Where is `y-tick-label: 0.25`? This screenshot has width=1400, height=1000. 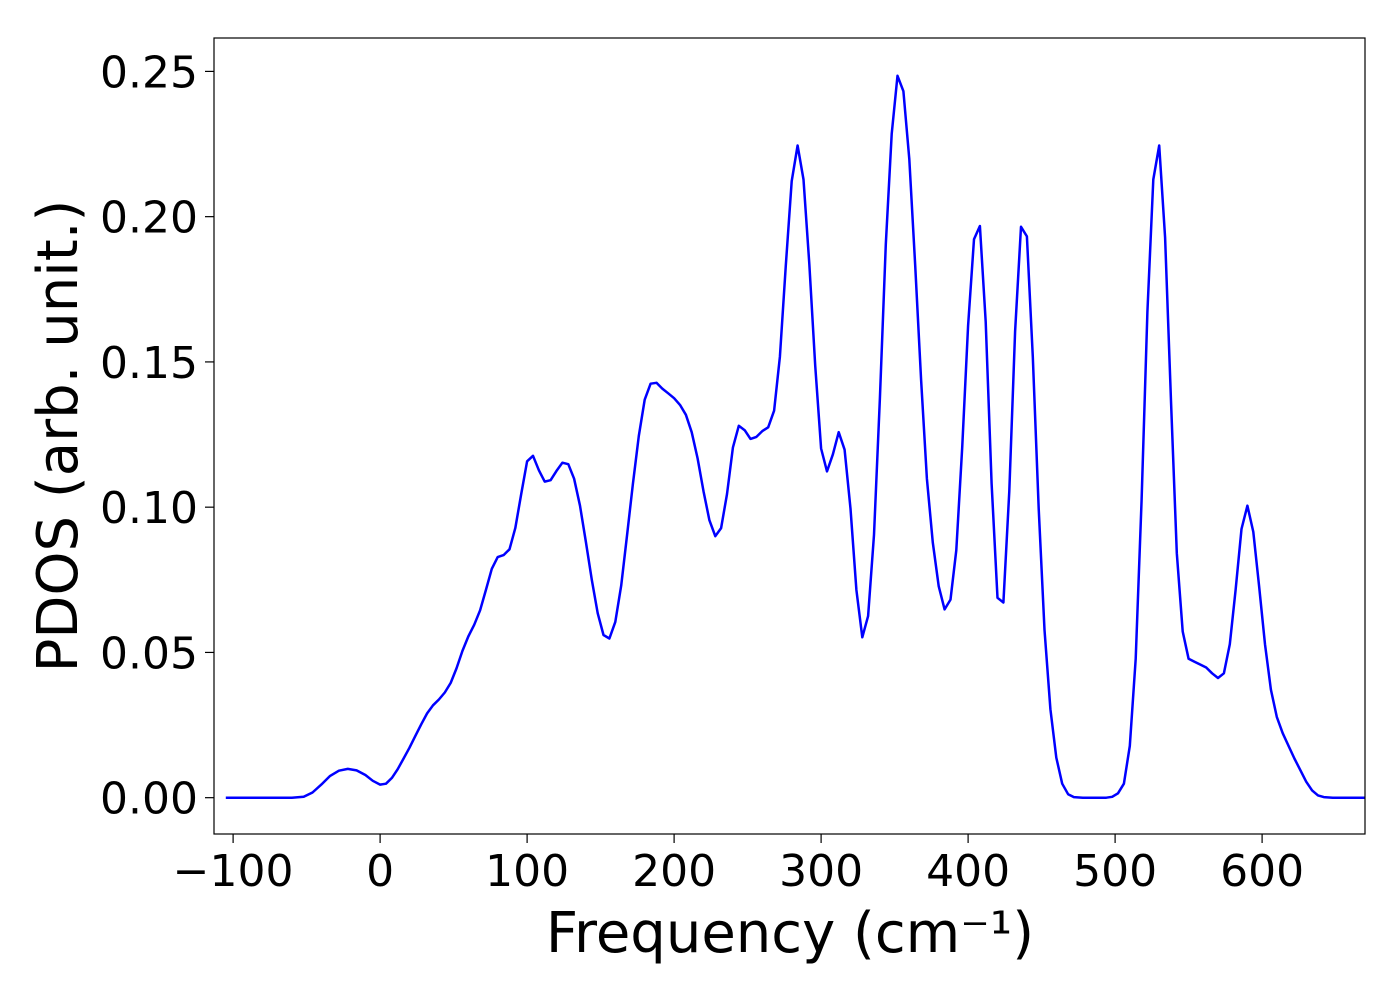 y-tick-label: 0.25 is located at coordinates (149, 72).